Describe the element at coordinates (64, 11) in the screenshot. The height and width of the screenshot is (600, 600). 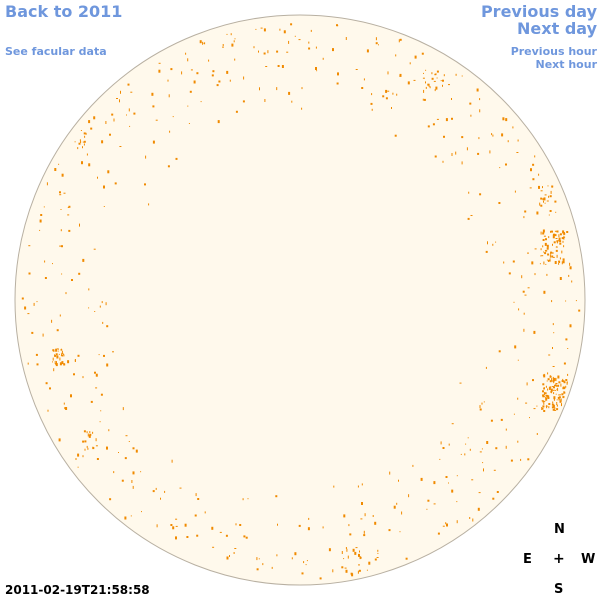
I see `back-to-year-link: Back to 2011` at that location.